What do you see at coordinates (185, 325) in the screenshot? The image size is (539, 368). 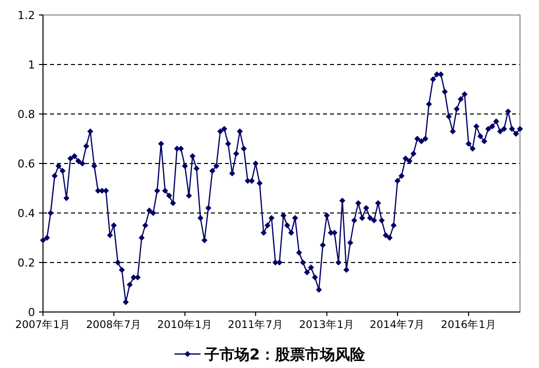 I see `x-tick-label: 2010年1月` at bounding box center [185, 325].